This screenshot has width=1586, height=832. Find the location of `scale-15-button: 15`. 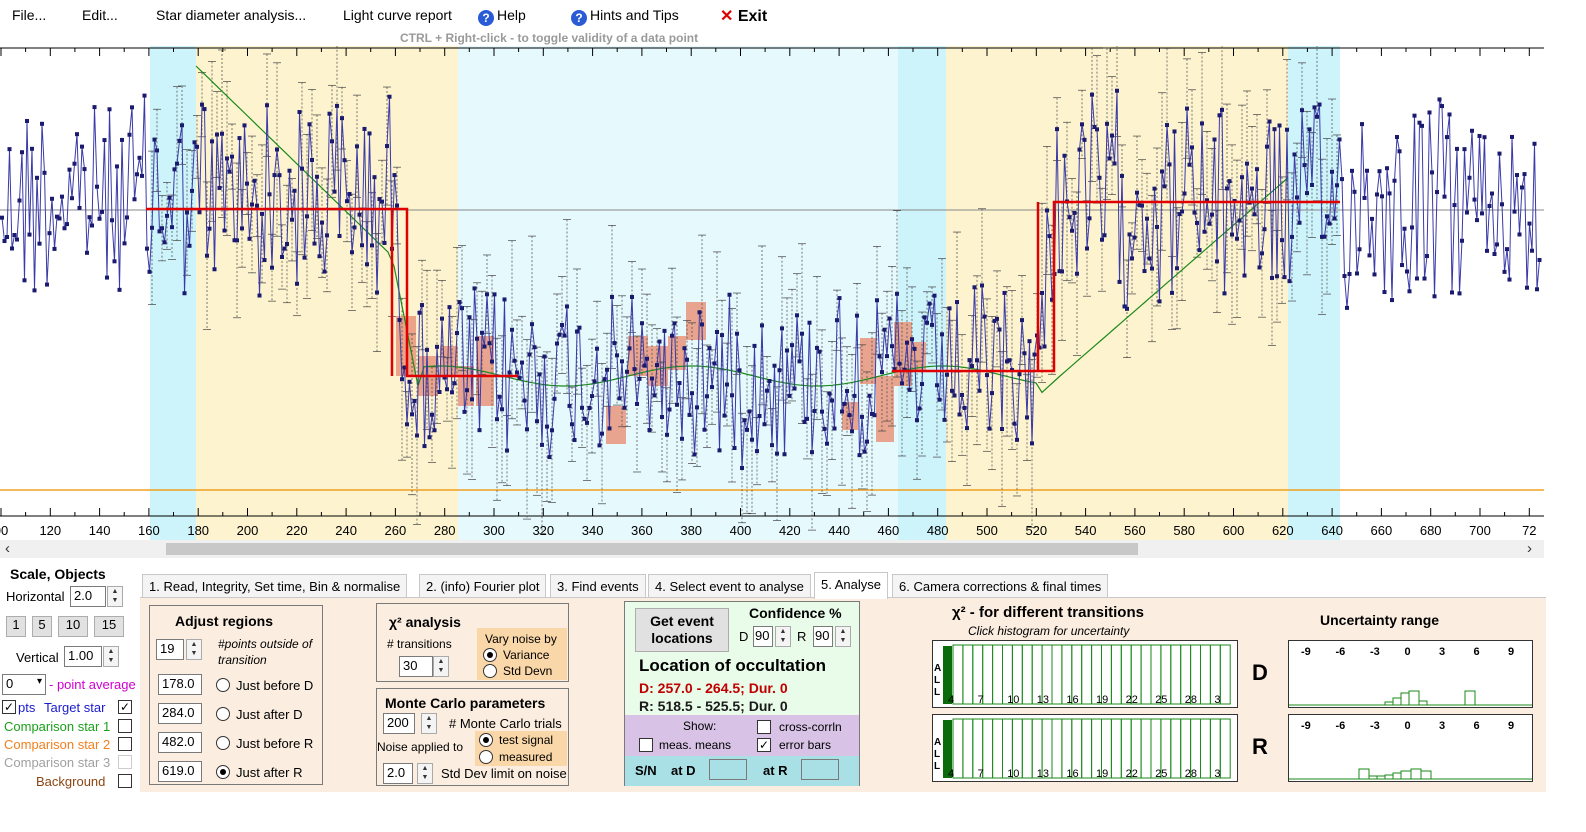

scale-15-button: 15 is located at coordinates (109, 626).